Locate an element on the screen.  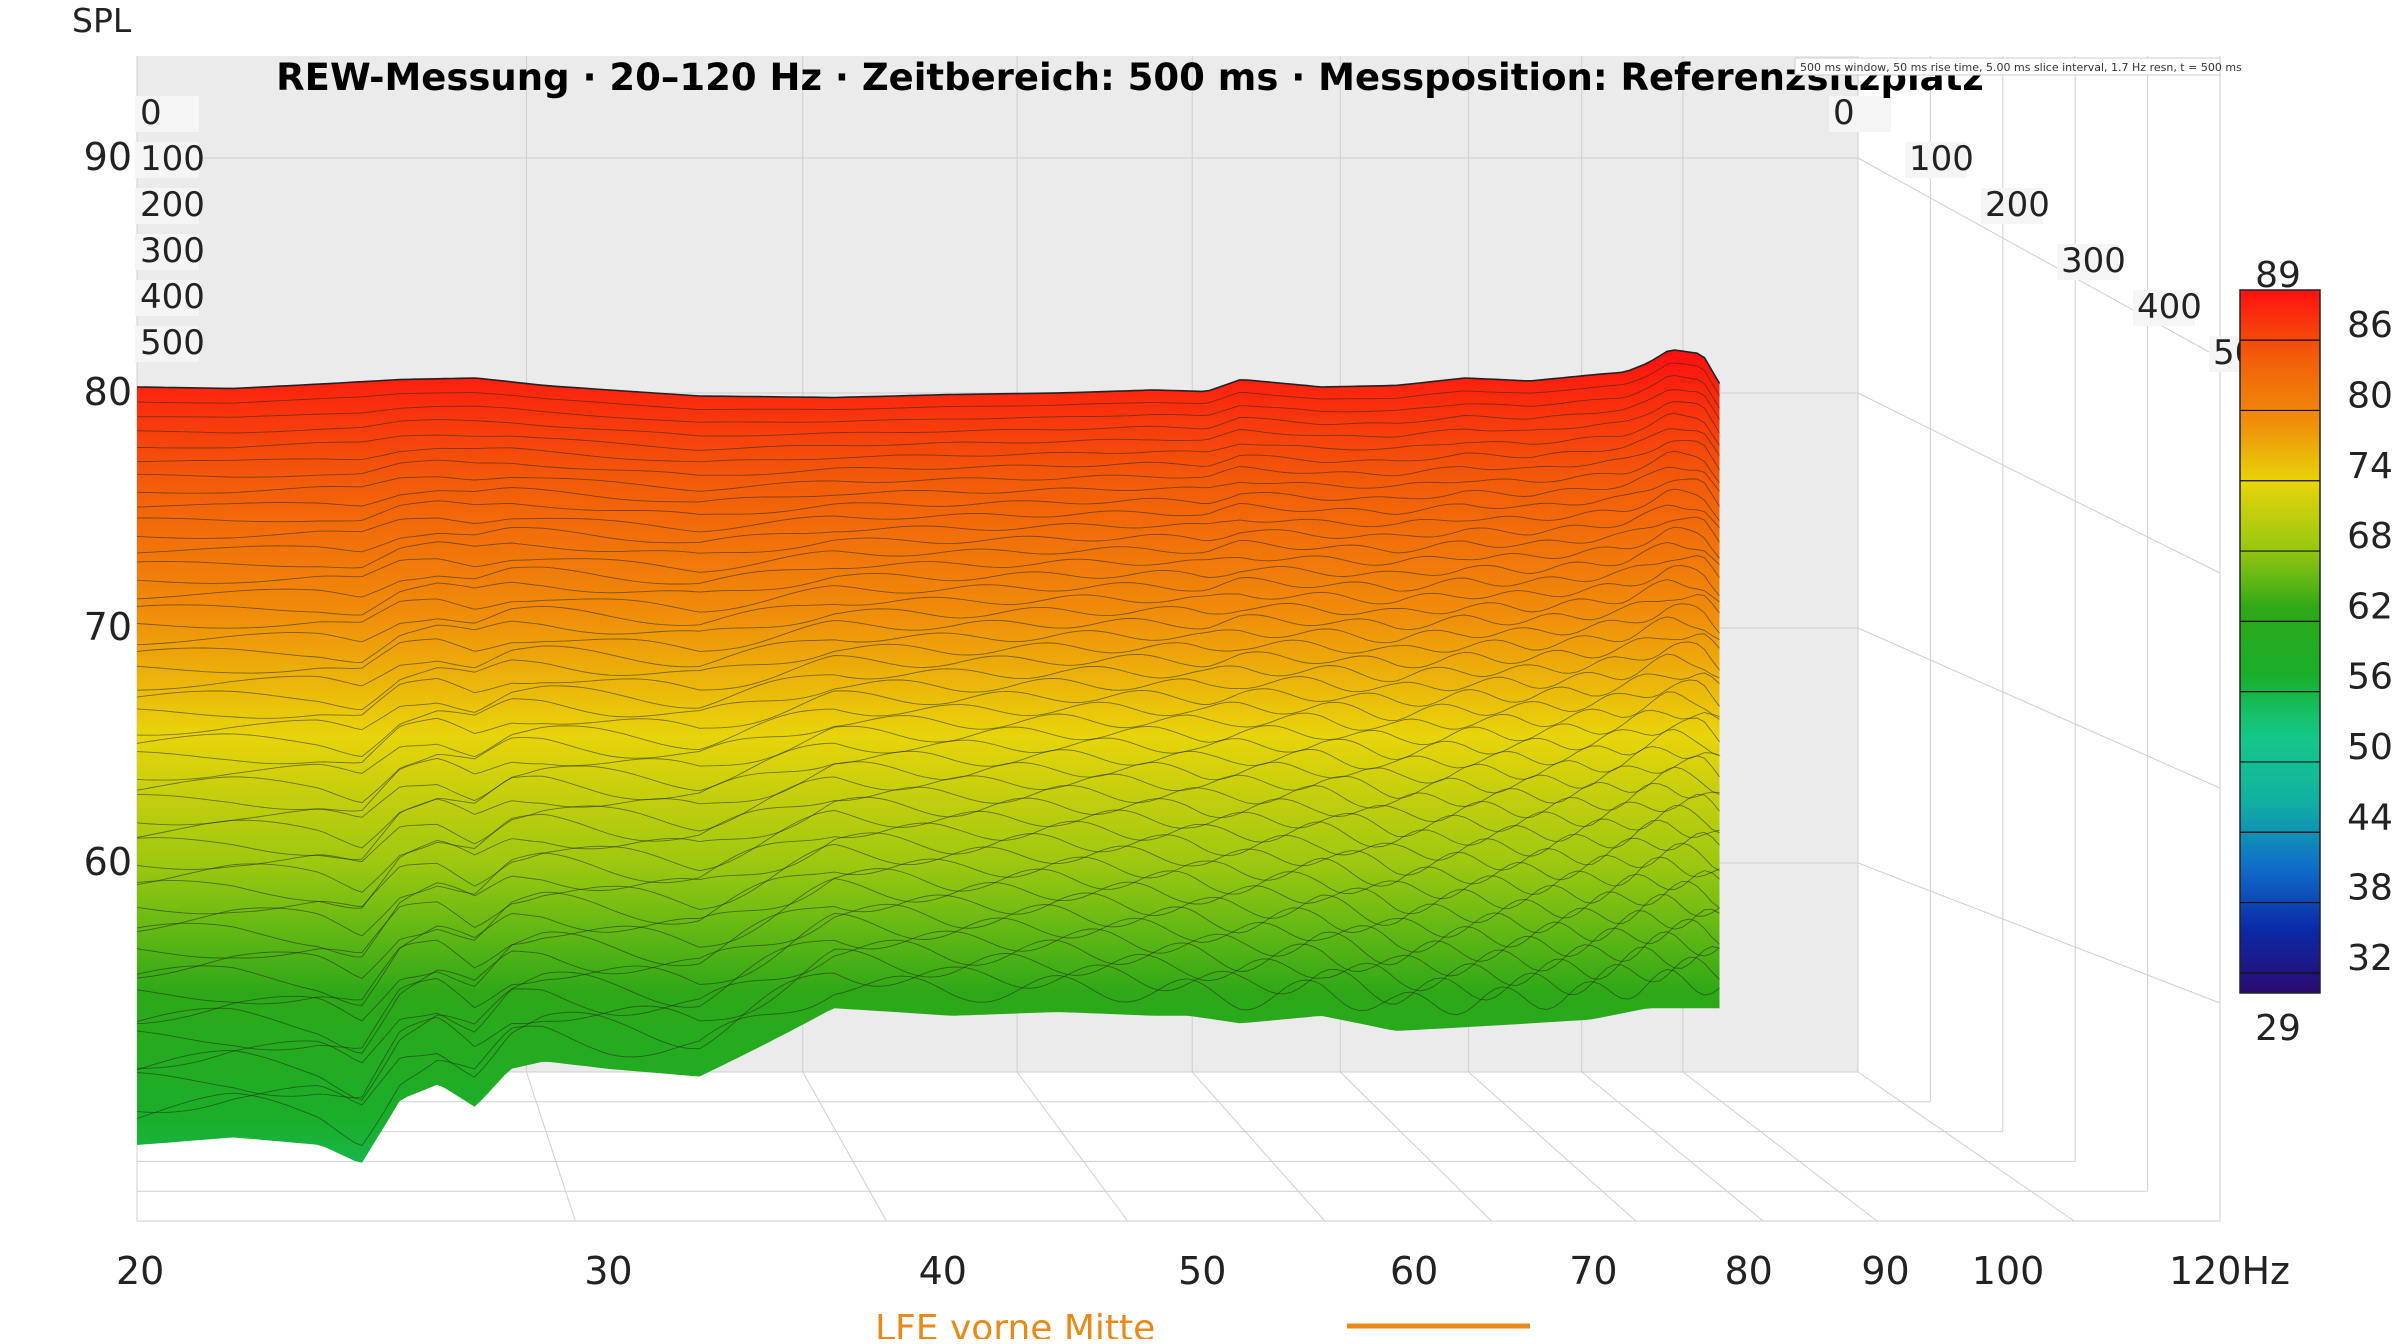
x-axis-ticks: 20 30 40 50 60 70 80 90 100 120Hz is located at coordinates (1203, 1271).